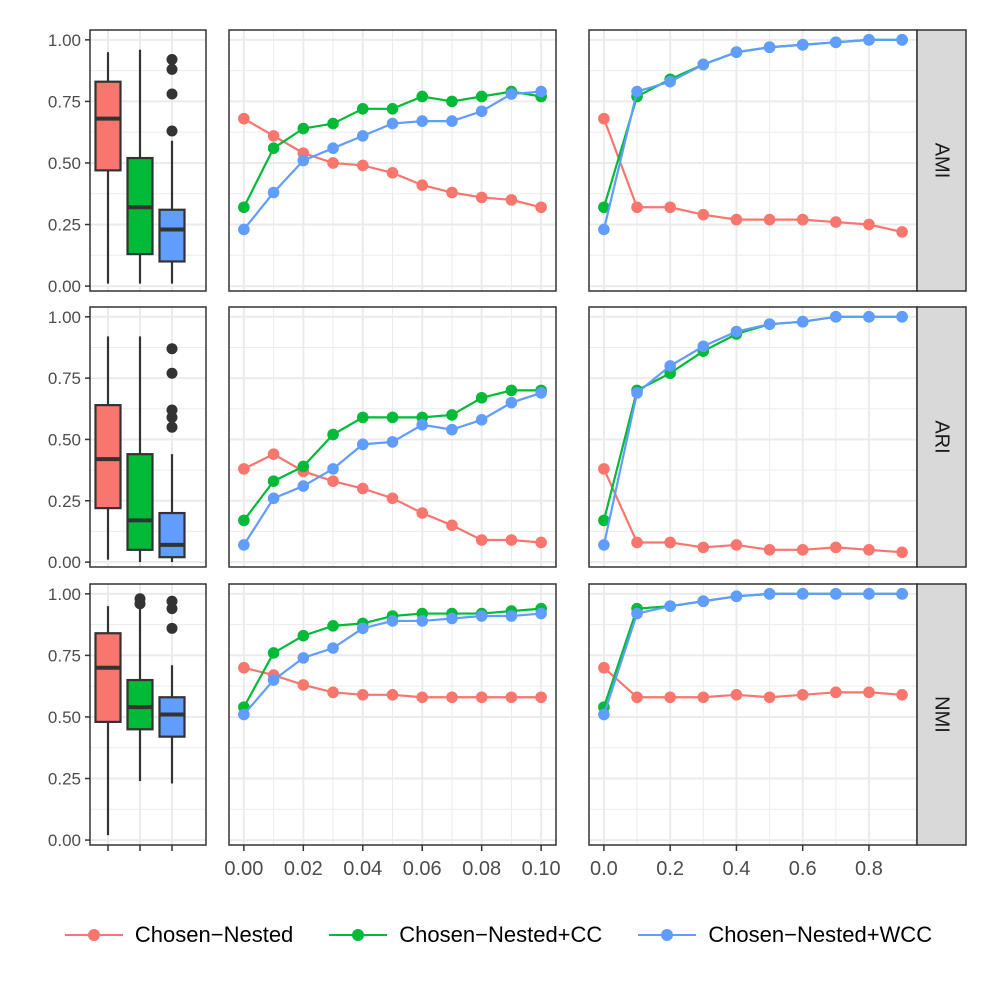  Describe the element at coordinates (501, 934) in the screenshot. I see `legend-label-chosen-nested-cc: Chosen−Nested+CC` at that location.